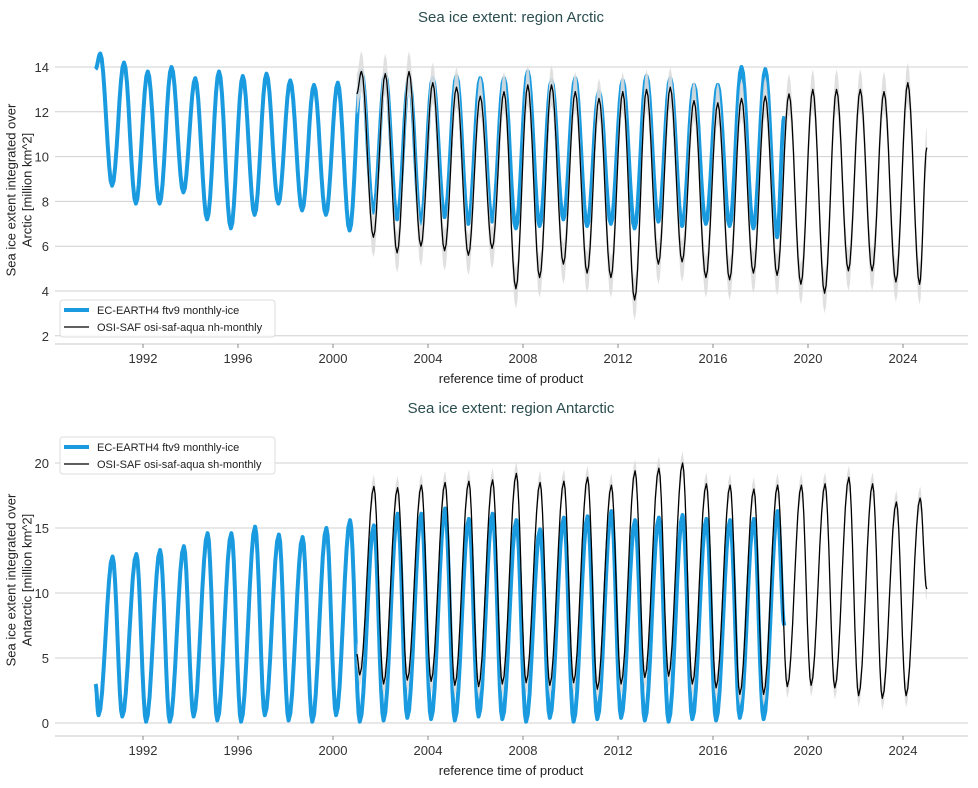  Describe the element at coordinates (180, 328) in the screenshot. I see `legend-label: OSI-SAF osi-saf-aqua nh-monthly` at that location.